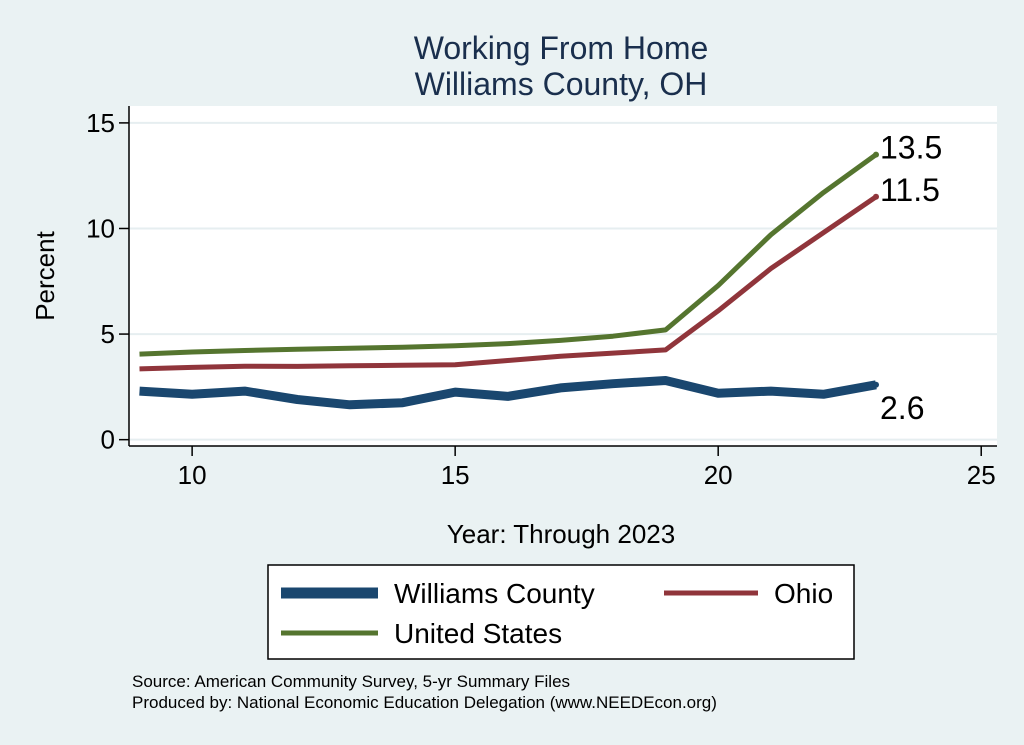  What do you see at coordinates (561, 48) in the screenshot?
I see `chart-title-line-1: Working From Home` at bounding box center [561, 48].